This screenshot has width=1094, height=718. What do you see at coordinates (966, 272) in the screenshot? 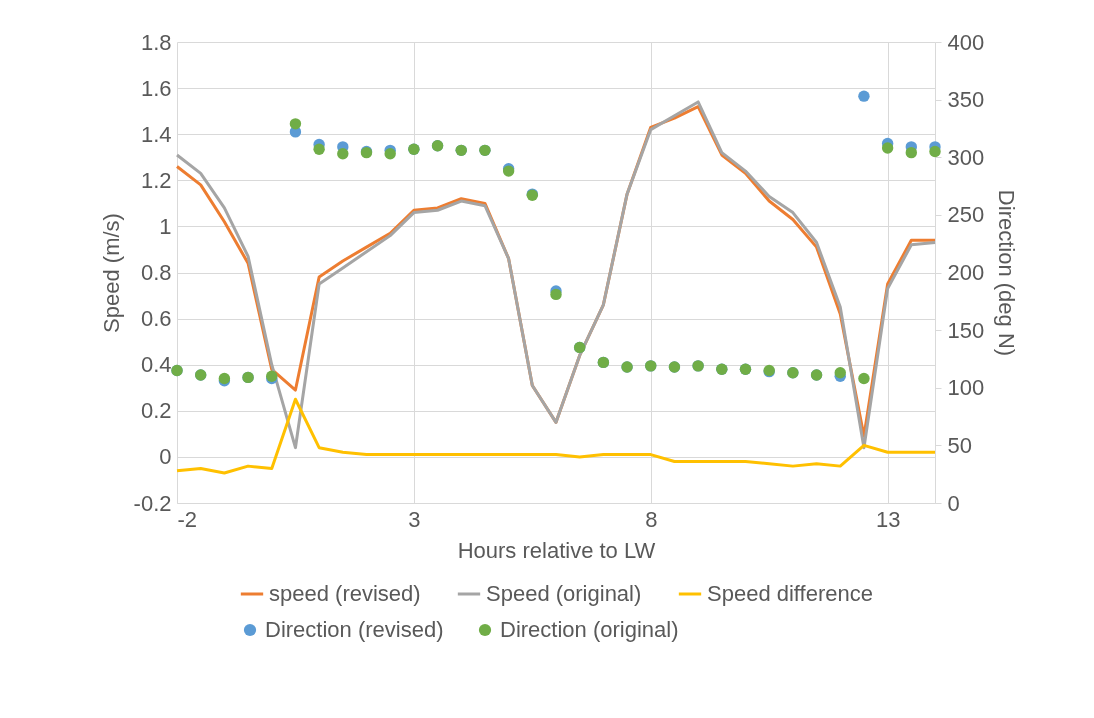
I see `y2-tick-label: 200` at bounding box center [966, 272].